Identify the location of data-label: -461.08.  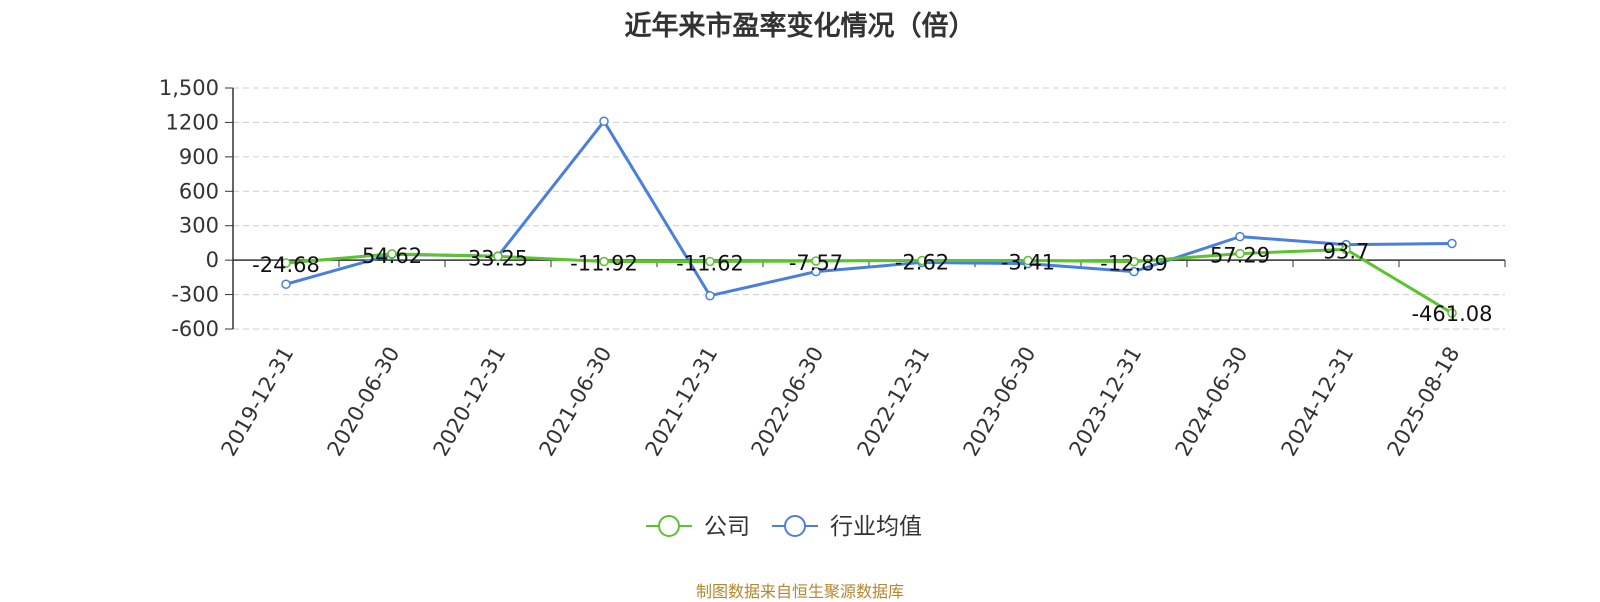
(1451, 314).